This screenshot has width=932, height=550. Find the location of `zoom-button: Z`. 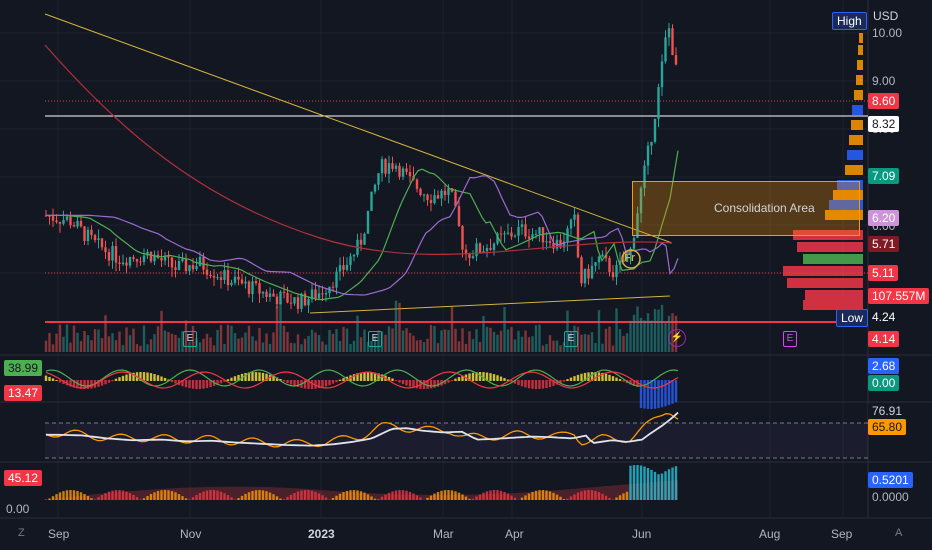

zoom-button: Z is located at coordinates (21, 533).